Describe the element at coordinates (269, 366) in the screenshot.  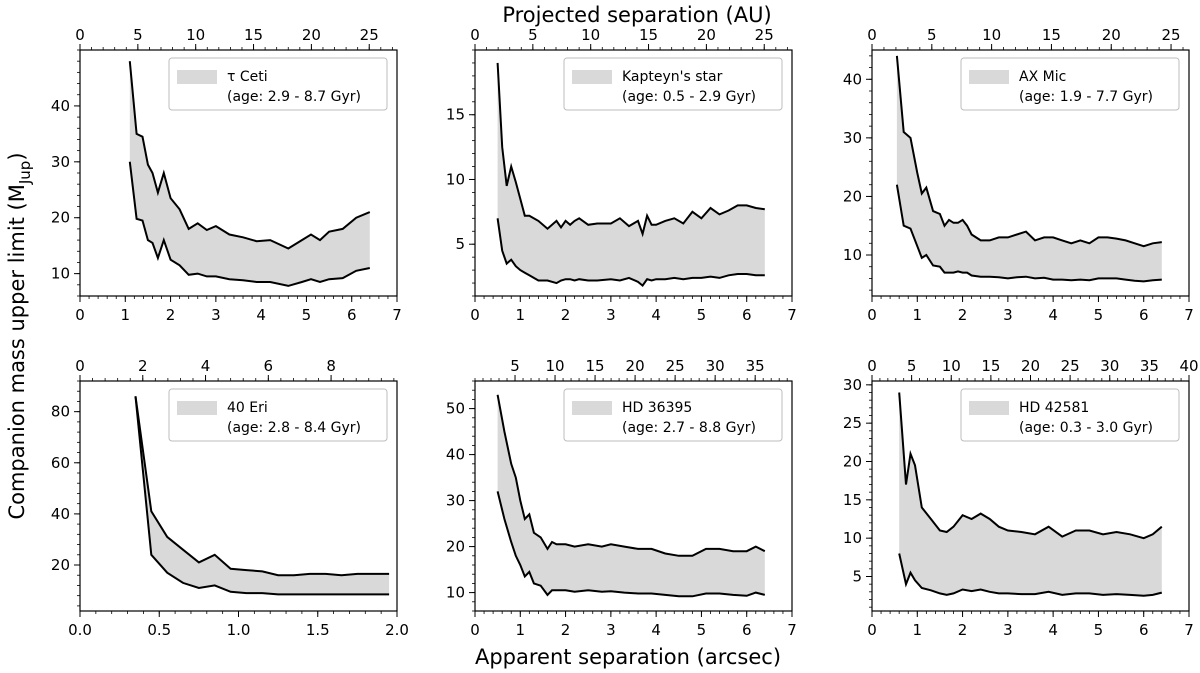
I see `top-tick-label: 6` at that location.